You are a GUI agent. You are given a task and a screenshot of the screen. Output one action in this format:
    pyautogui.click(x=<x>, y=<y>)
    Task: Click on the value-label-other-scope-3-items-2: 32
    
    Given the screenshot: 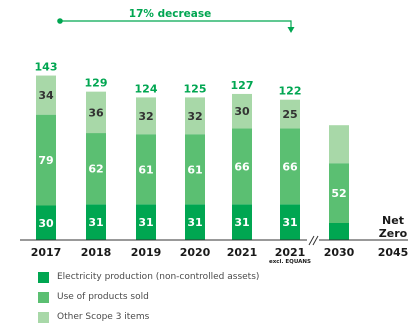 What is the action you would take?
    pyautogui.click(x=145, y=116)
    